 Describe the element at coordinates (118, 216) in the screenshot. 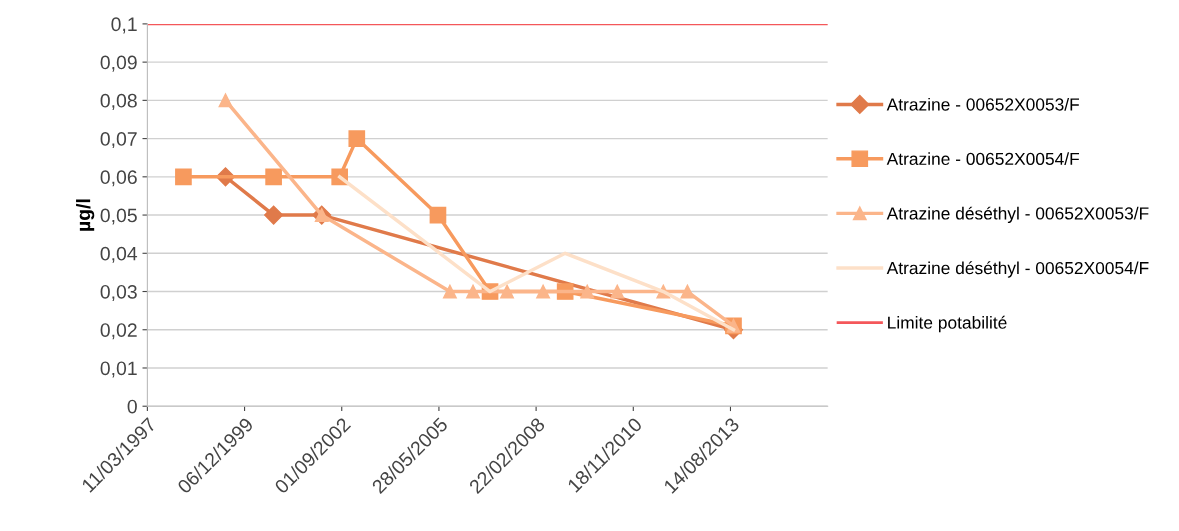

I see `y-tick-label: 0,05` at that location.